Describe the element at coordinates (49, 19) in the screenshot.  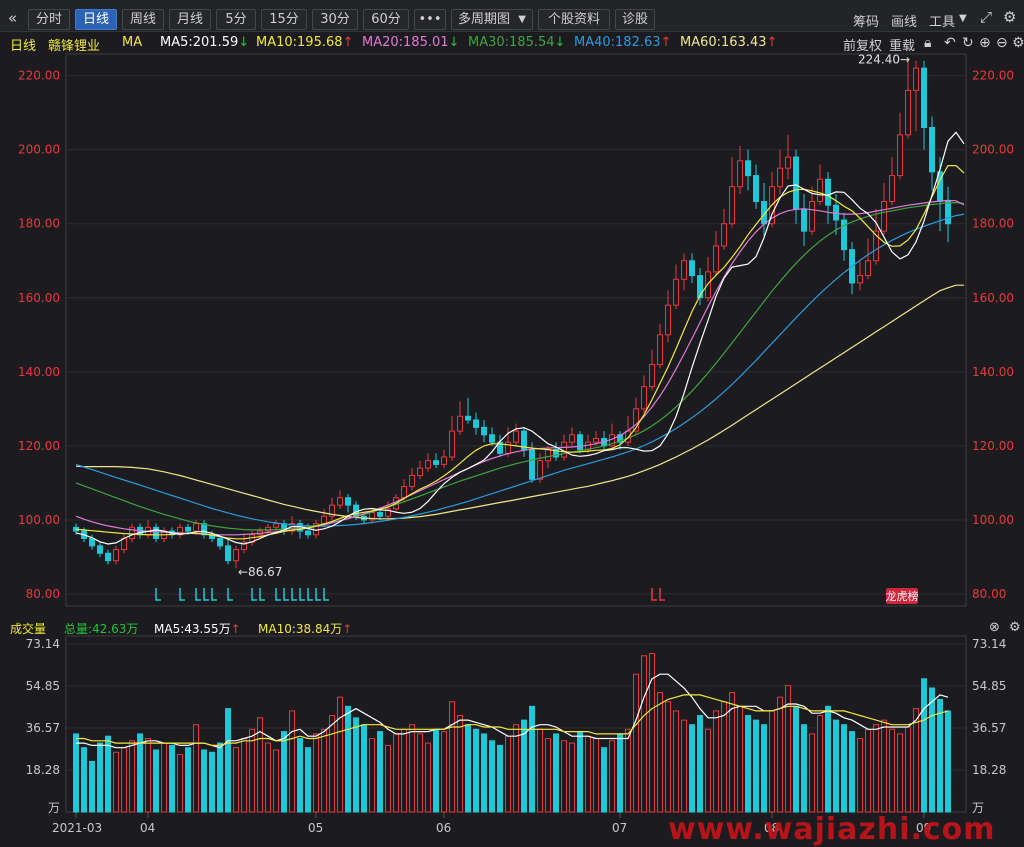
I see `tab-intraday: 分时` at that location.